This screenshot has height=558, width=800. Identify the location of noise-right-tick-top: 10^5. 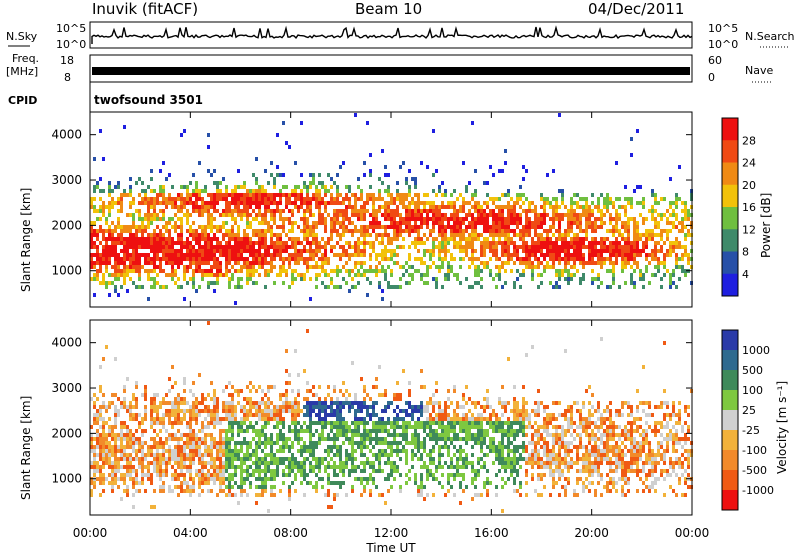
(723, 28).